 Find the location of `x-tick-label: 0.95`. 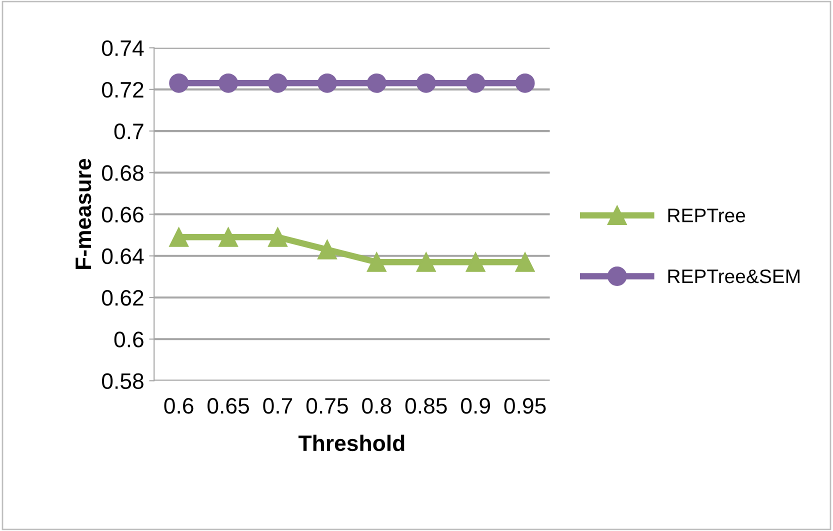

x-tick-label: 0.95 is located at coordinates (525, 406).